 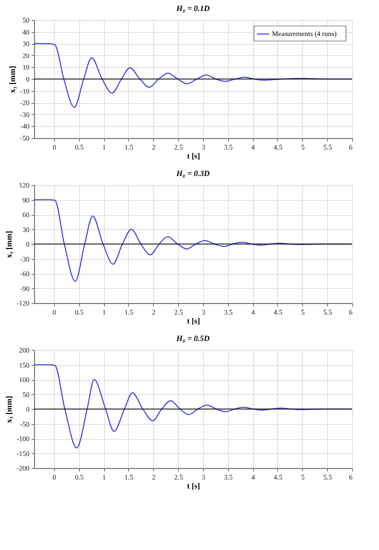 I want to click on chart-title: H₀ = 0.5D, so click(x=192, y=338).